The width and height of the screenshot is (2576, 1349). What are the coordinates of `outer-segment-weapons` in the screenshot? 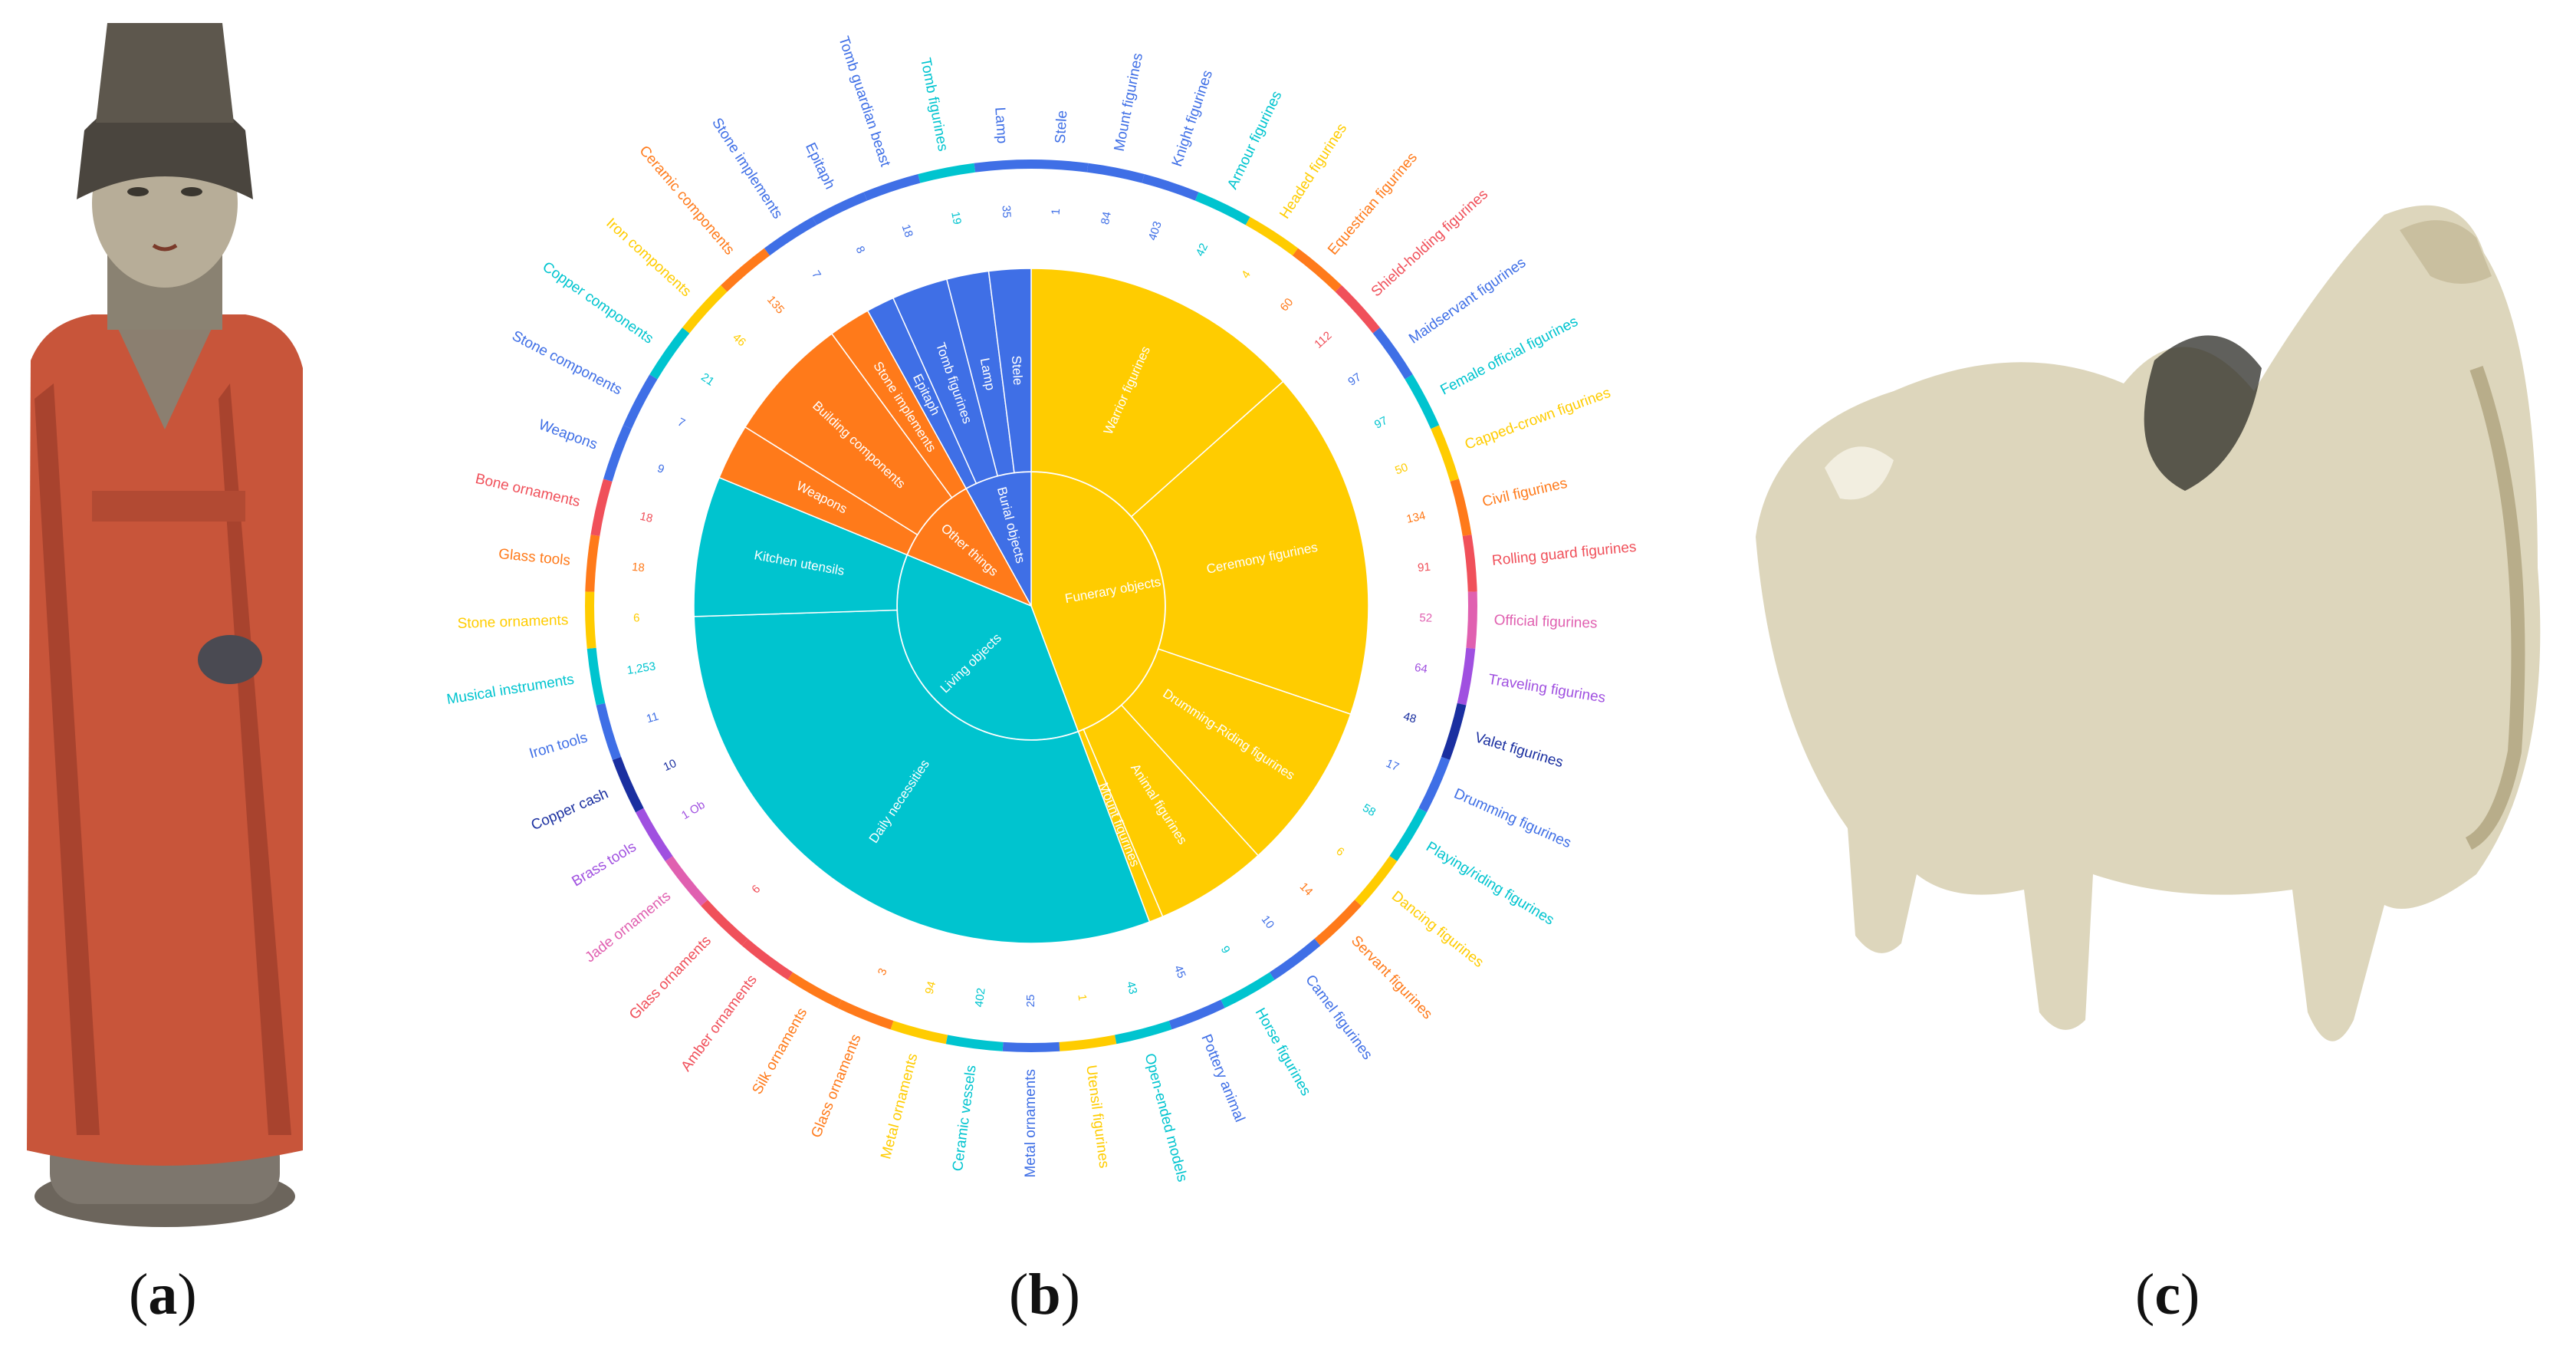 It's located at (617, 453).